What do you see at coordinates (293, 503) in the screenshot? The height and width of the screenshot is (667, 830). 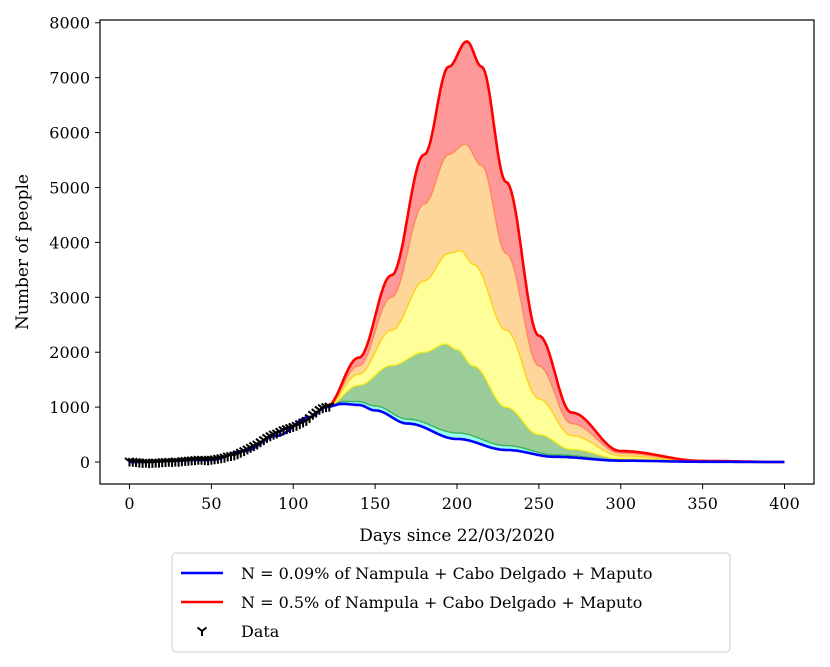 I see `x-tick-label: 100` at bounding box center [293, 503].